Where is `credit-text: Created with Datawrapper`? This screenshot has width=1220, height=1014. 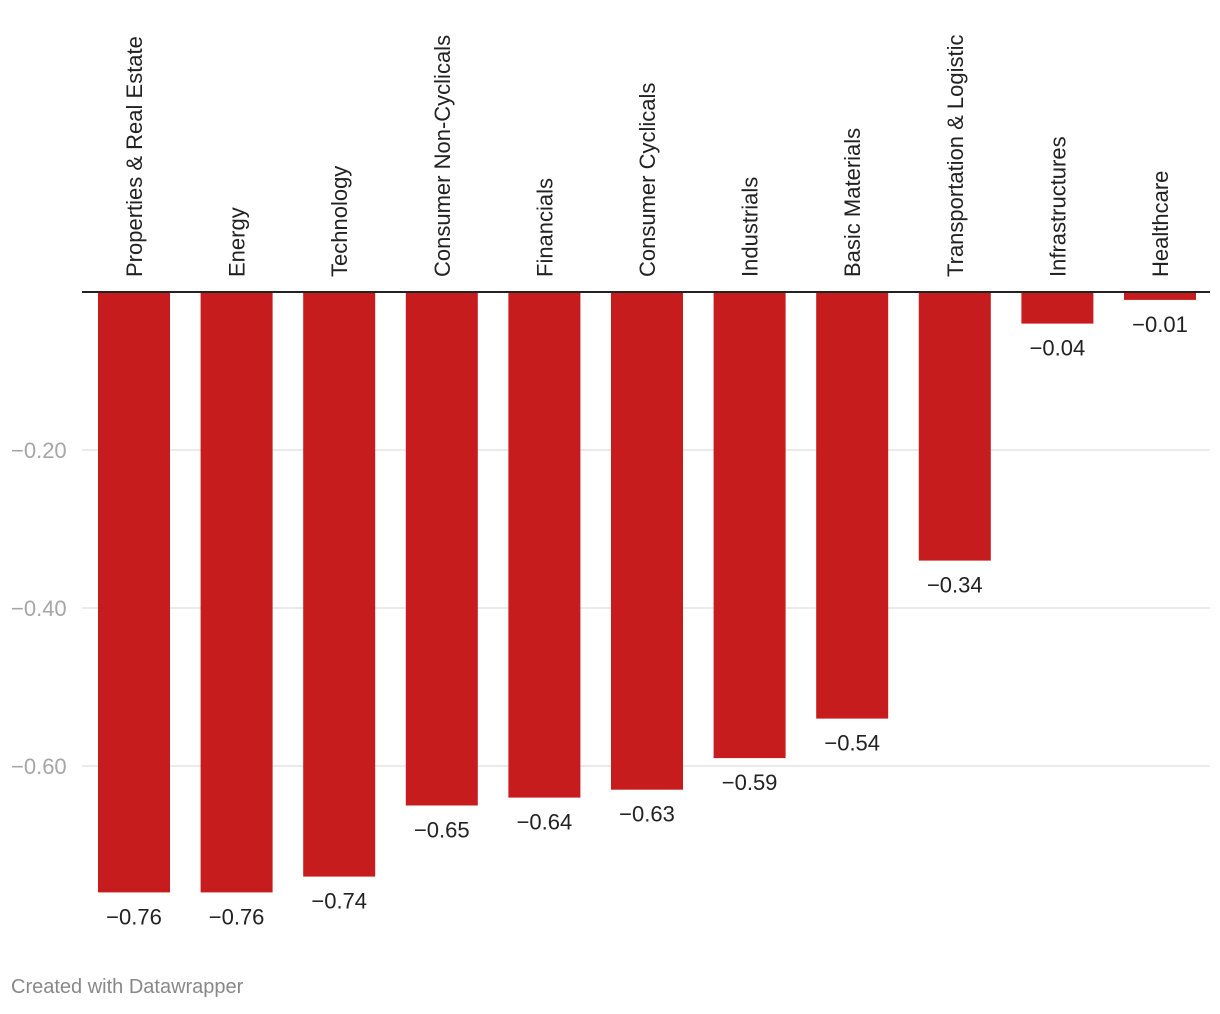 credit-text: Created with Datawrapper is located at coordinates (127, 987).